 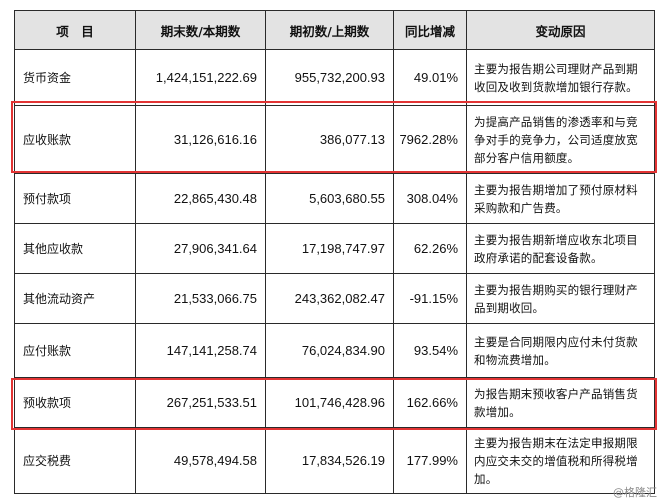 What do you see at coordinates (329, 402) in the screenshot?
I see `row-begin-value: 101,746,428.96` at bounding box center [329, 402].